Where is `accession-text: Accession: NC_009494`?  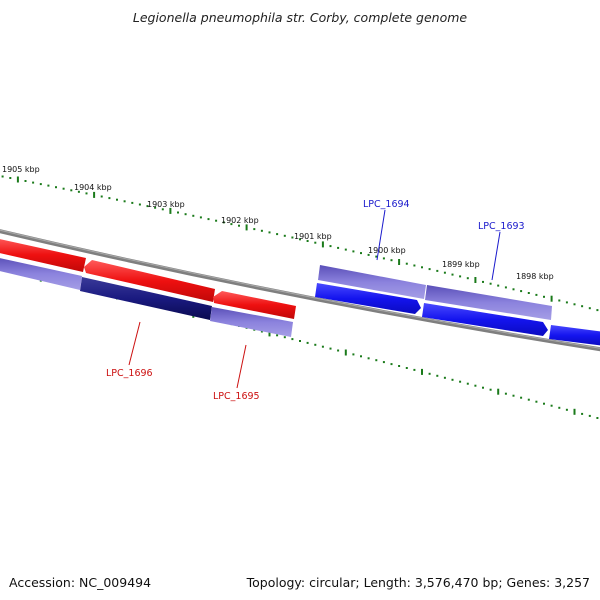
accession-text: Accession: NC_009494 is located at coordinates (80, 582).